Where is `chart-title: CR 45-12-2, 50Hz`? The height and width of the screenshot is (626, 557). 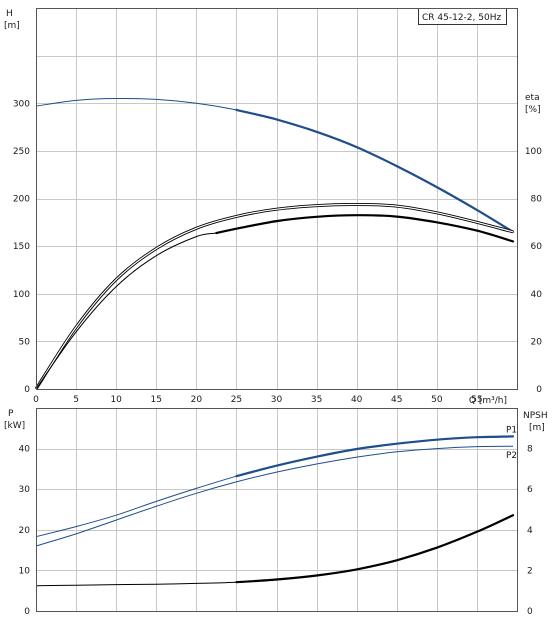 chart-title: CR 45-12-2, 50Hz is located at coordinates (461, 18).